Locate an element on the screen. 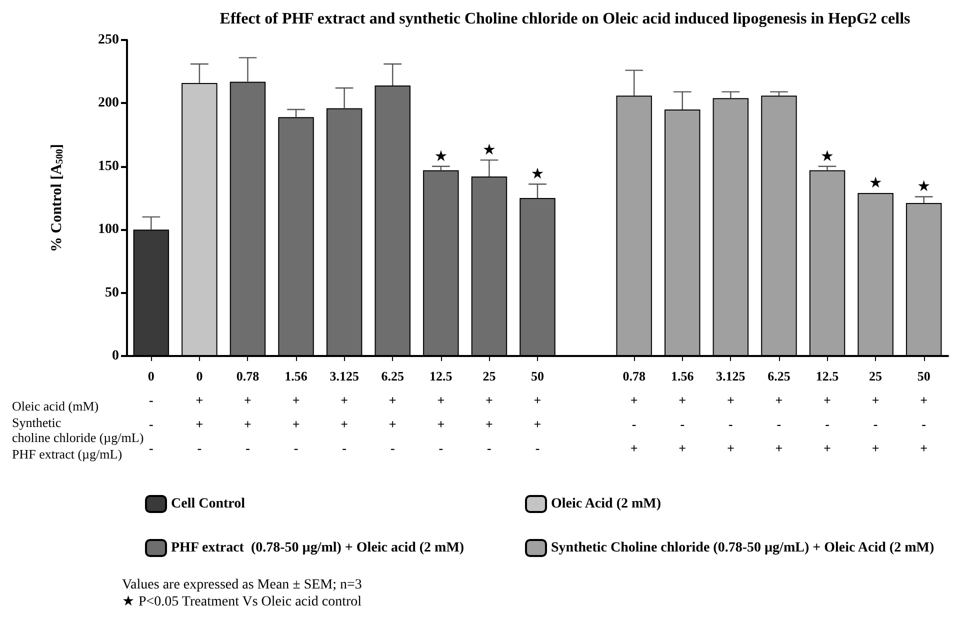 This screenshot has width=966, height=625. y-tick-label: 150 is located at coordinates (108, 166).